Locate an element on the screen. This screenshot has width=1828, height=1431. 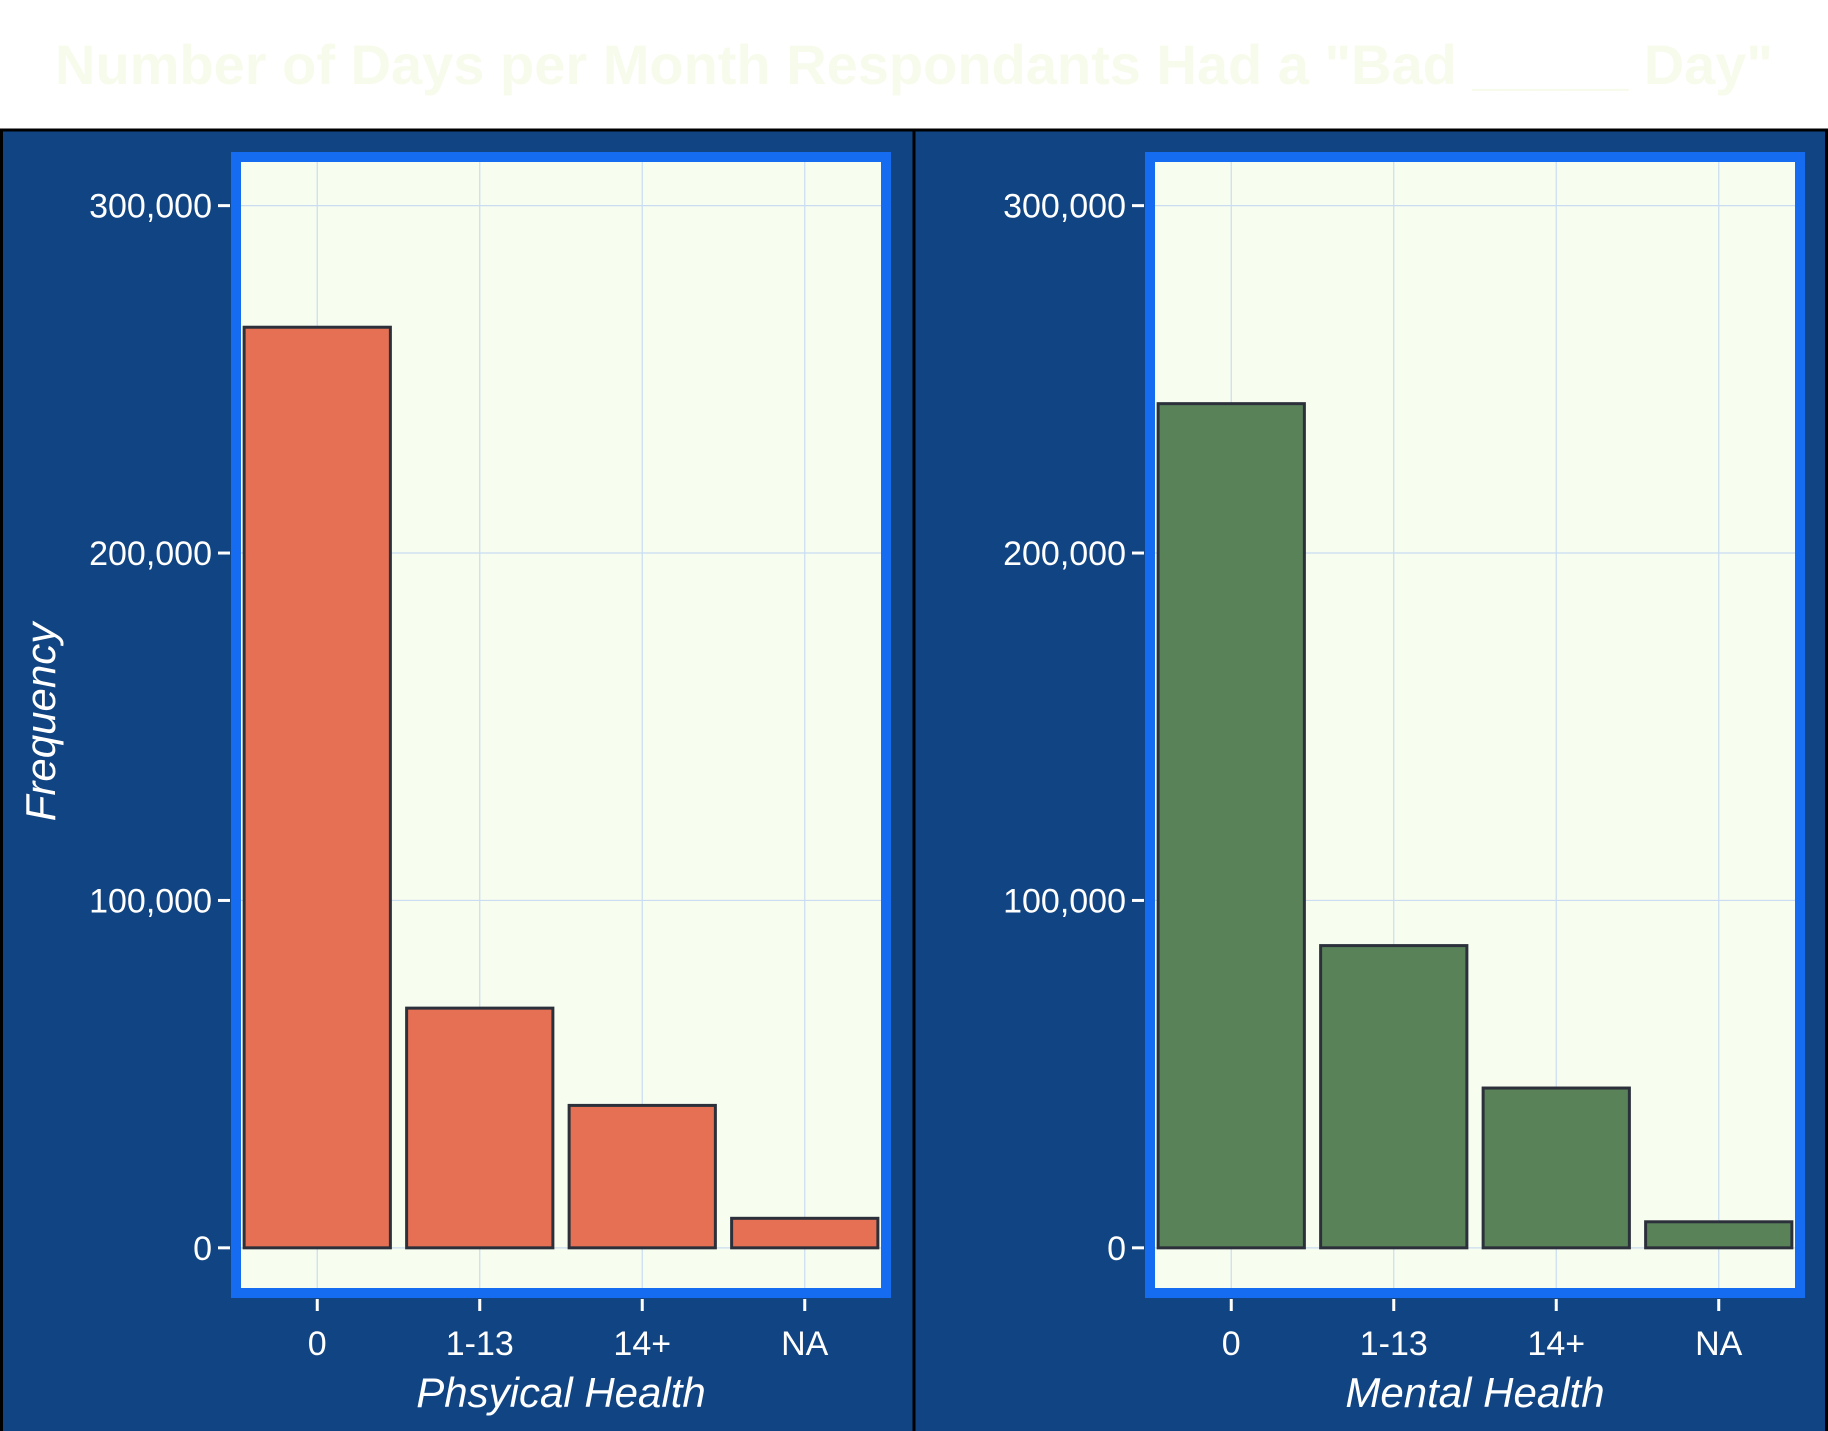
y-axis-label: Frequency is located at coordinates (40, 720).